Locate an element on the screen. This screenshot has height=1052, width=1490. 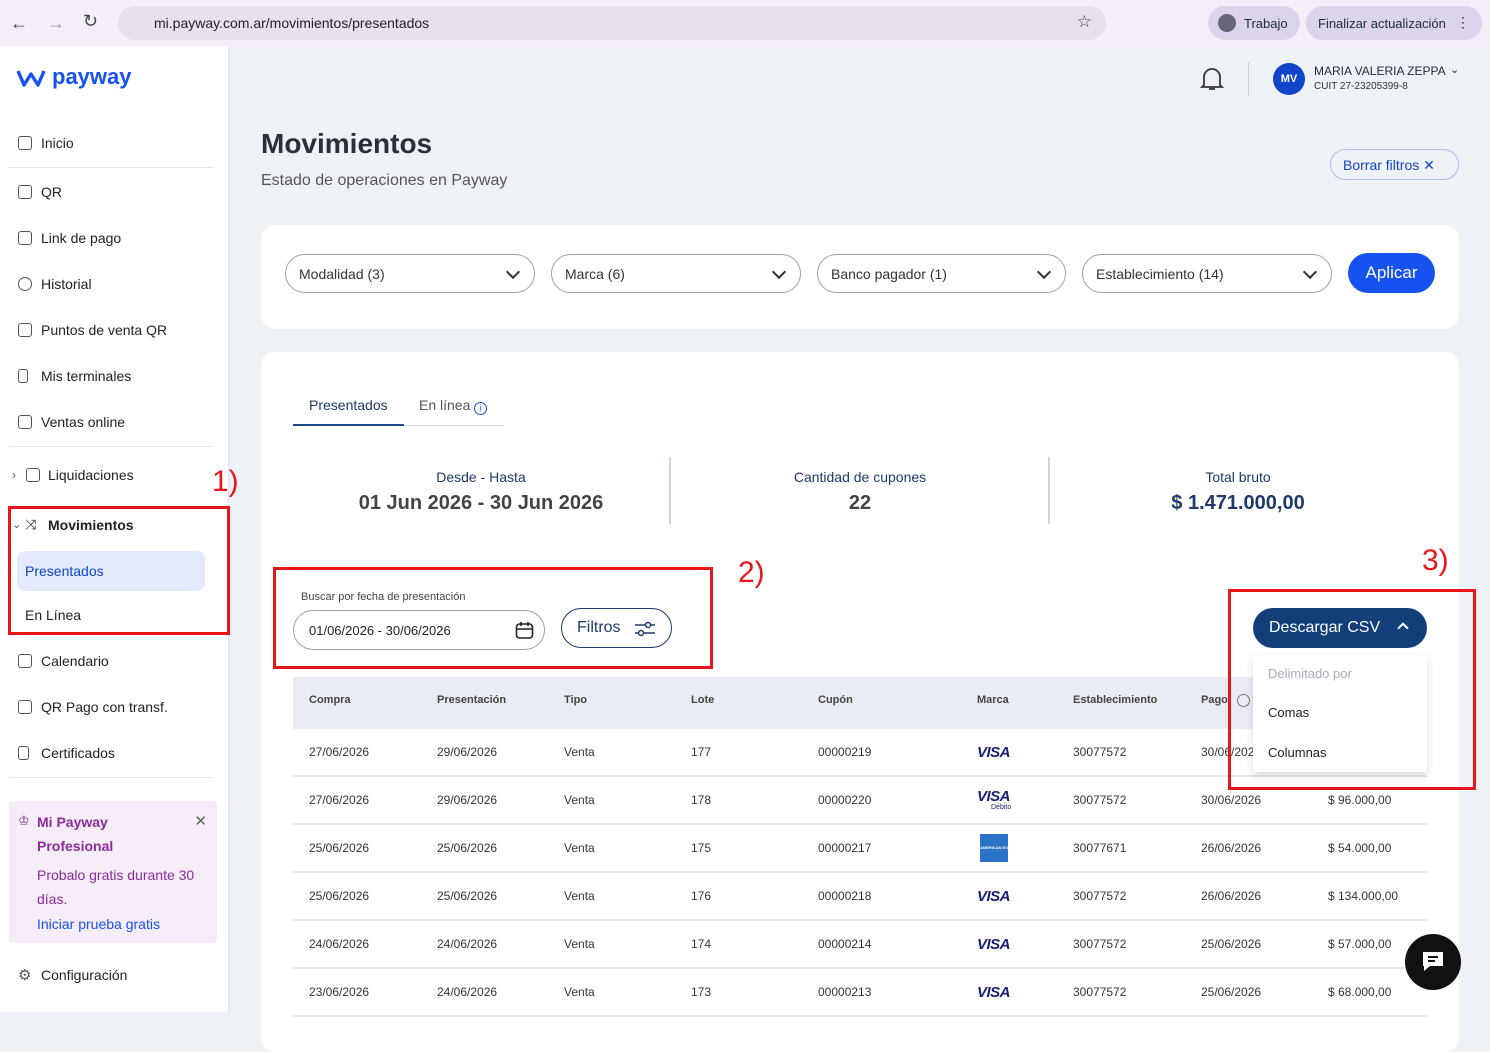
menu-dots: ⋮ is located at coordinates (1463, 22).